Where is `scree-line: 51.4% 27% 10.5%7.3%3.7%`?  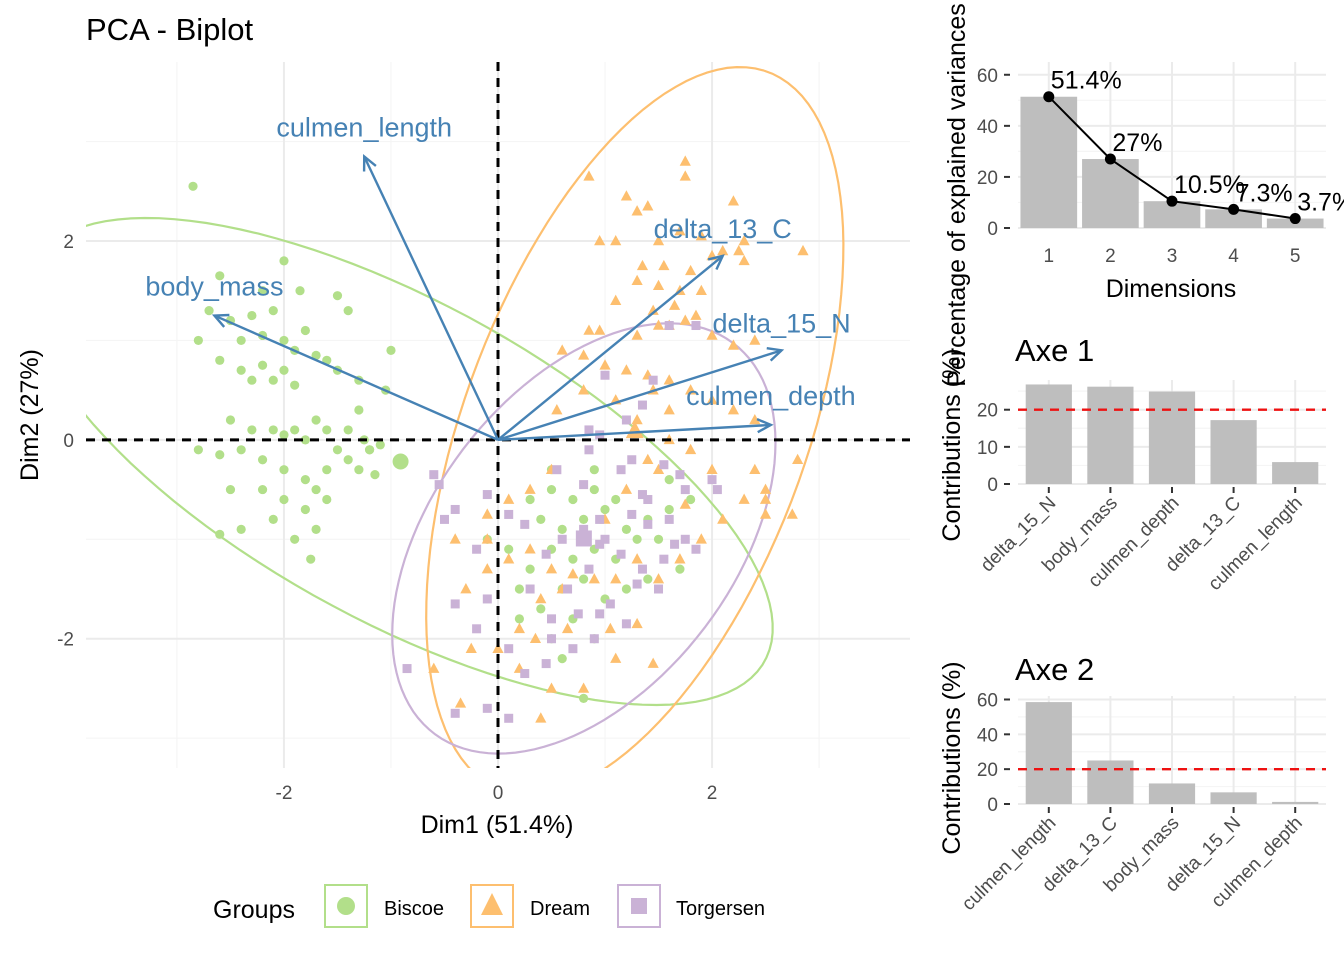 scree-line: 51.4% 27% 10.5%7.3%3.7% is located at coordinates (1193, 146).